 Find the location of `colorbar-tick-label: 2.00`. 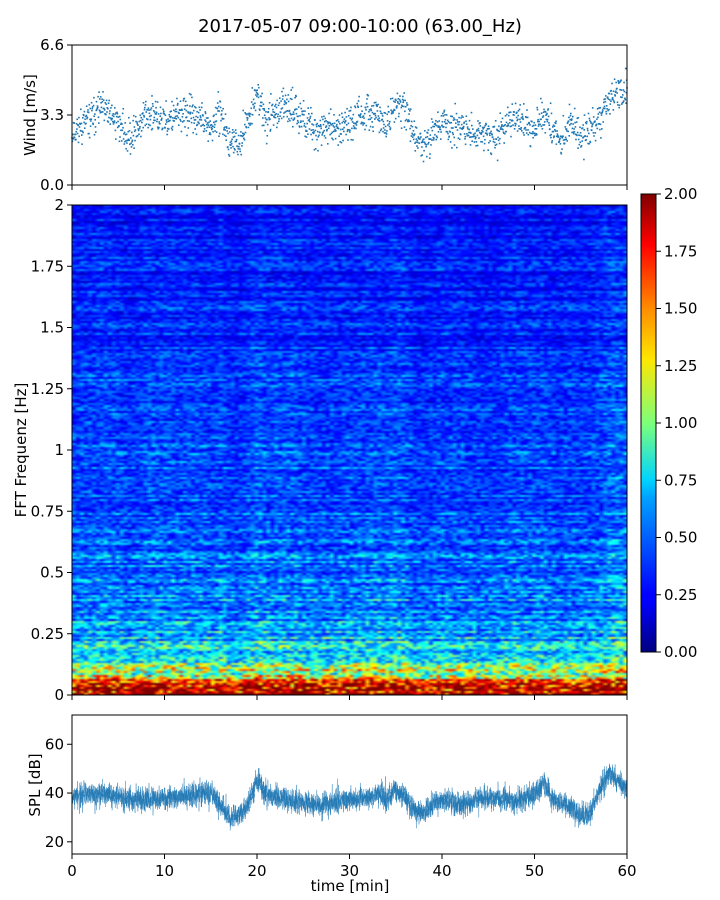

colorbar-tick-label: 2.00 is located at coordinates (680, 194).